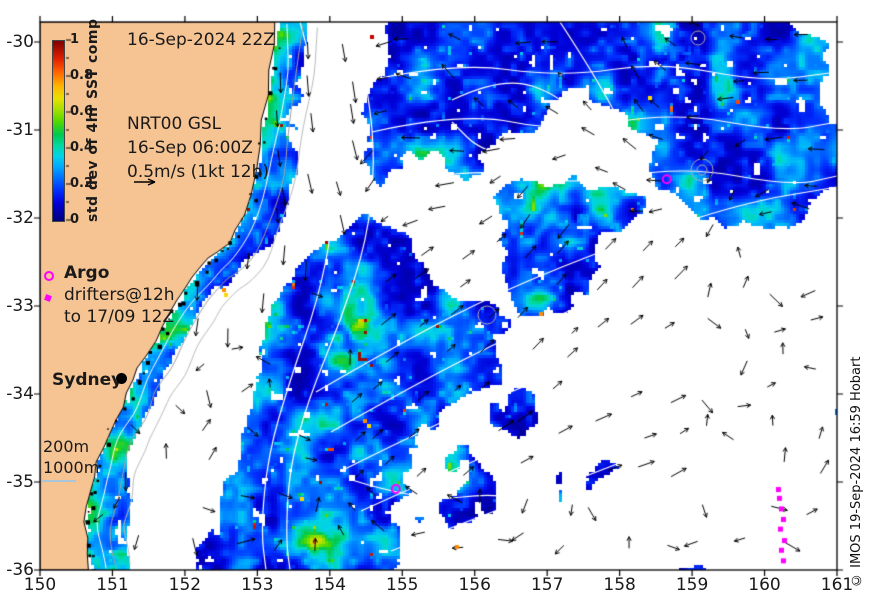 This screenshot has height=600, width=880. Describe the element at coordinates (82, 75) in the screenshot. I see `colorbar-tick-label: 0.8` at that location.